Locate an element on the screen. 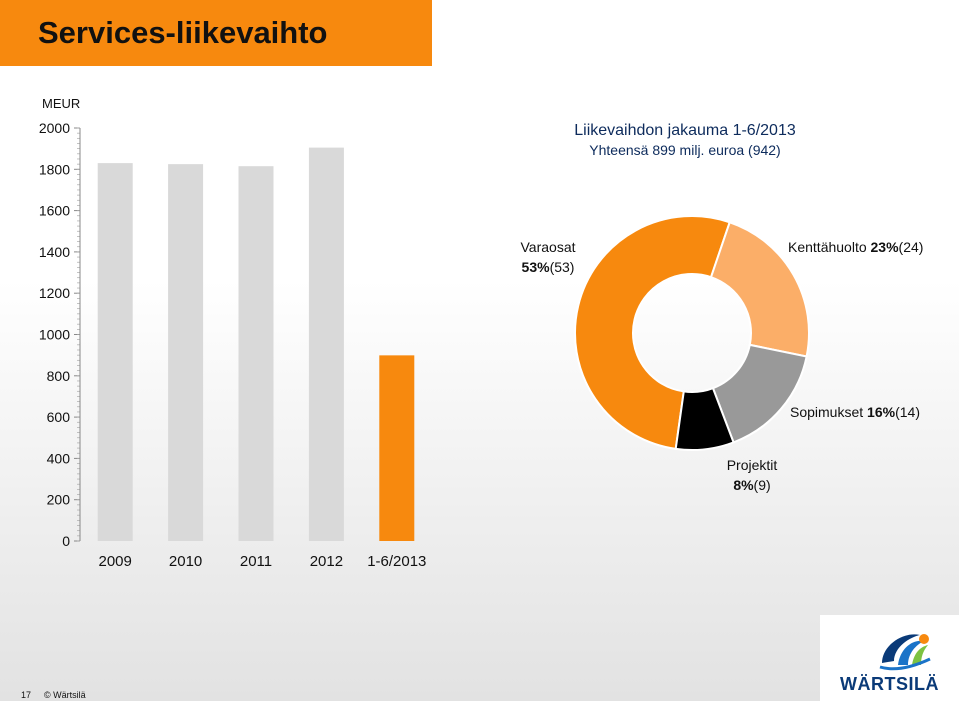 The image size is (959, 701). x-tick-label: 1-6/2013 is located at coordinates (396, 561).